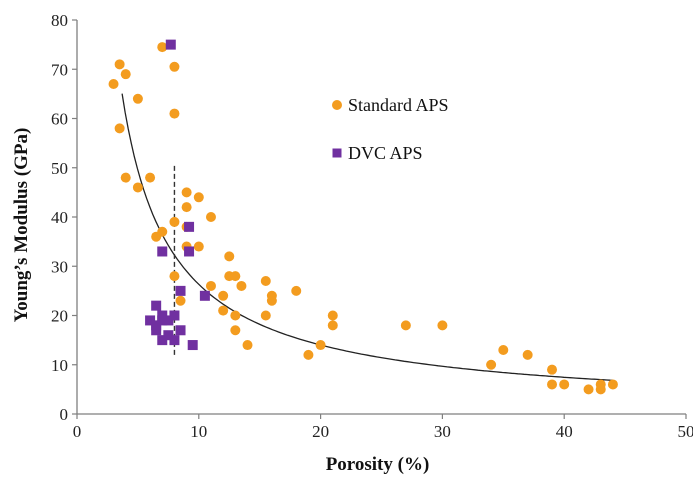  I want to click on legend-marker-dvc-aps, so click(337, 153).